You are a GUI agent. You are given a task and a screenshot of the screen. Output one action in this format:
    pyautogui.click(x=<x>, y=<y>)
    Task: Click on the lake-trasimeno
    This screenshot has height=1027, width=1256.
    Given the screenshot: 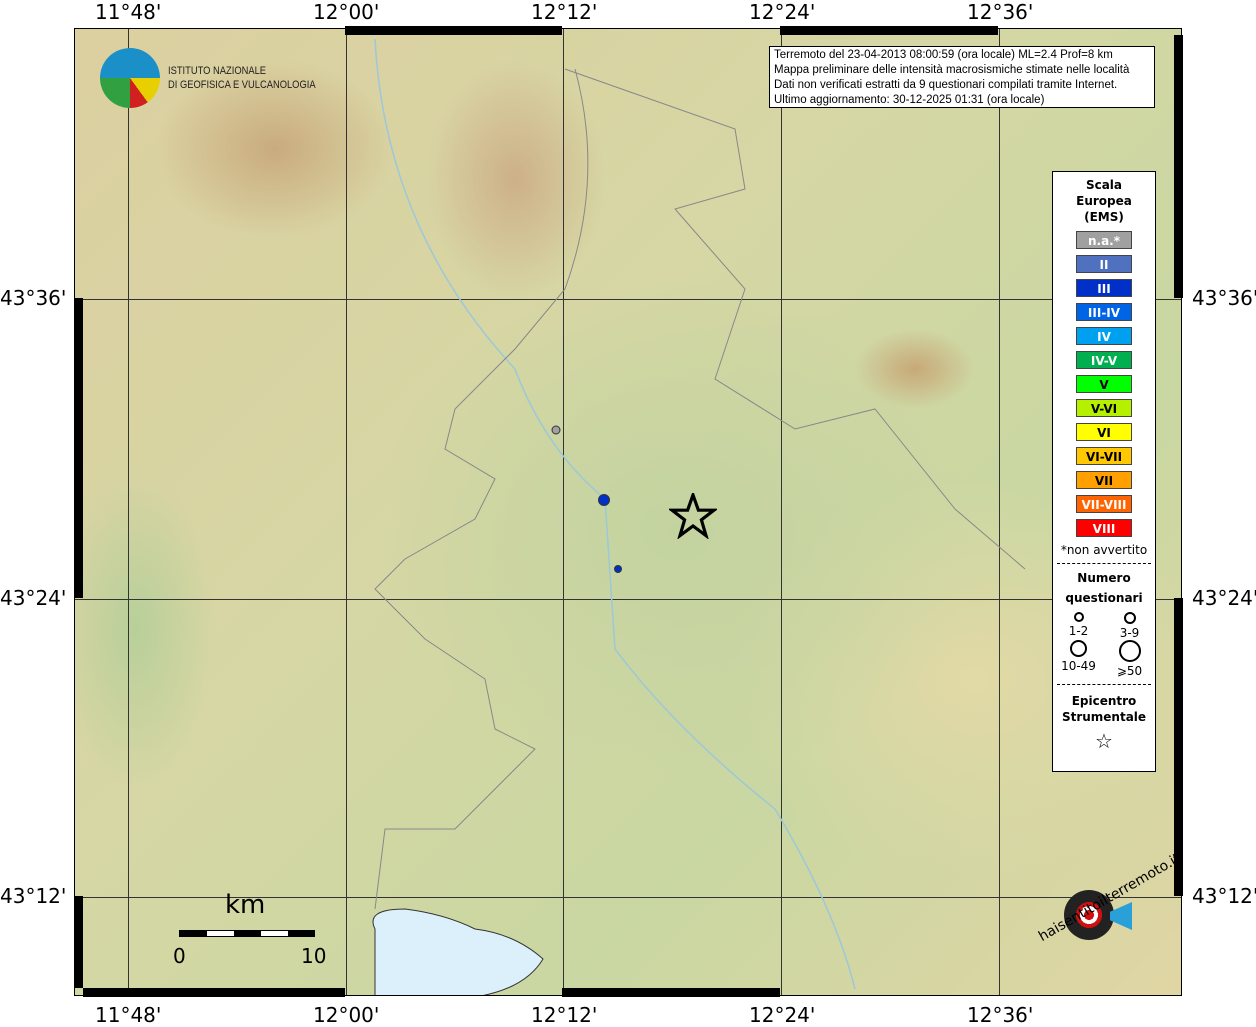 What is the action you would take?
    pyautogui.click(x=458, y=951)
    